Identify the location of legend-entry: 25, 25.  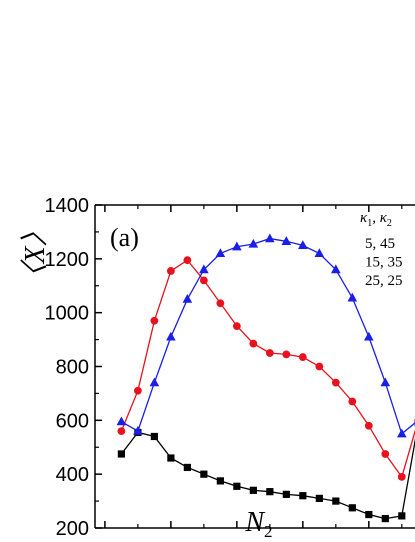
(384, 281).